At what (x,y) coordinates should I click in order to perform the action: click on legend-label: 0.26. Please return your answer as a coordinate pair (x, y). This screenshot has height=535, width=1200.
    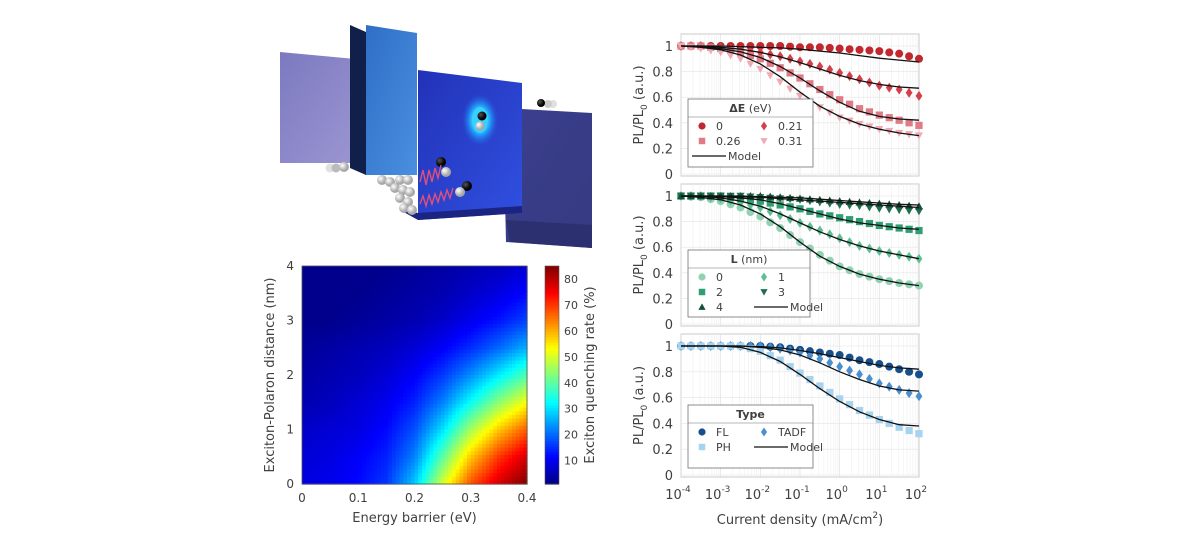
    Looking at the image, I should click on (728, 141).